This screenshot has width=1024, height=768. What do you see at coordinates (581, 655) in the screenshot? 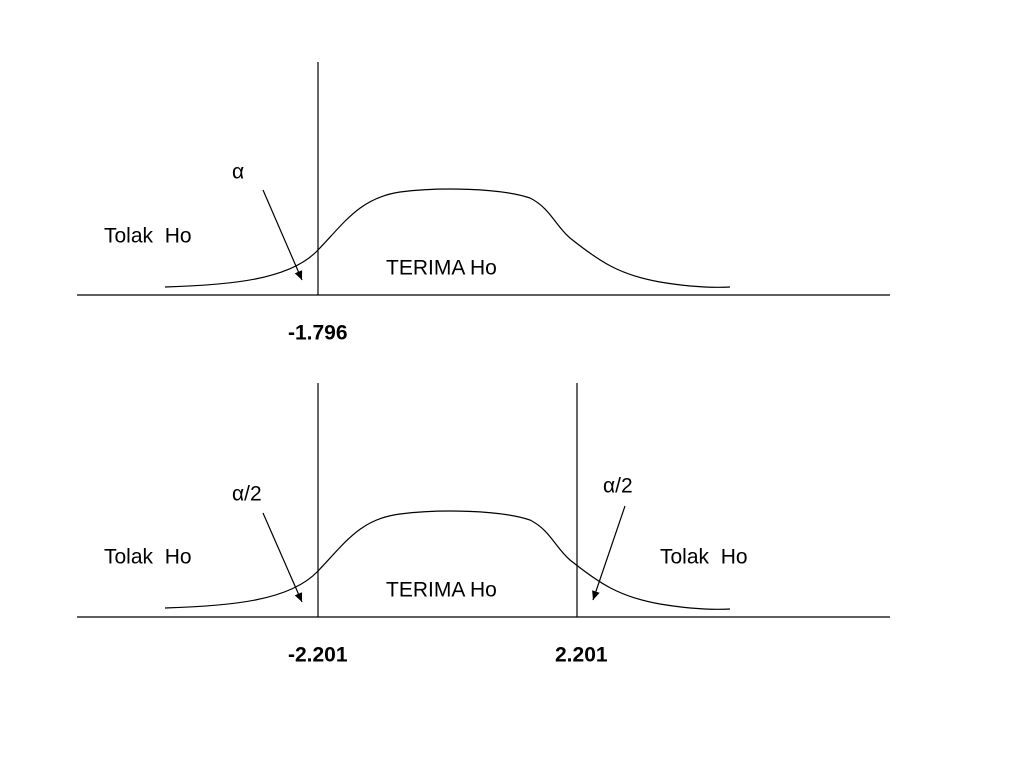
I see `critical-value-right: 2.201` at bounding box center [581, 655].